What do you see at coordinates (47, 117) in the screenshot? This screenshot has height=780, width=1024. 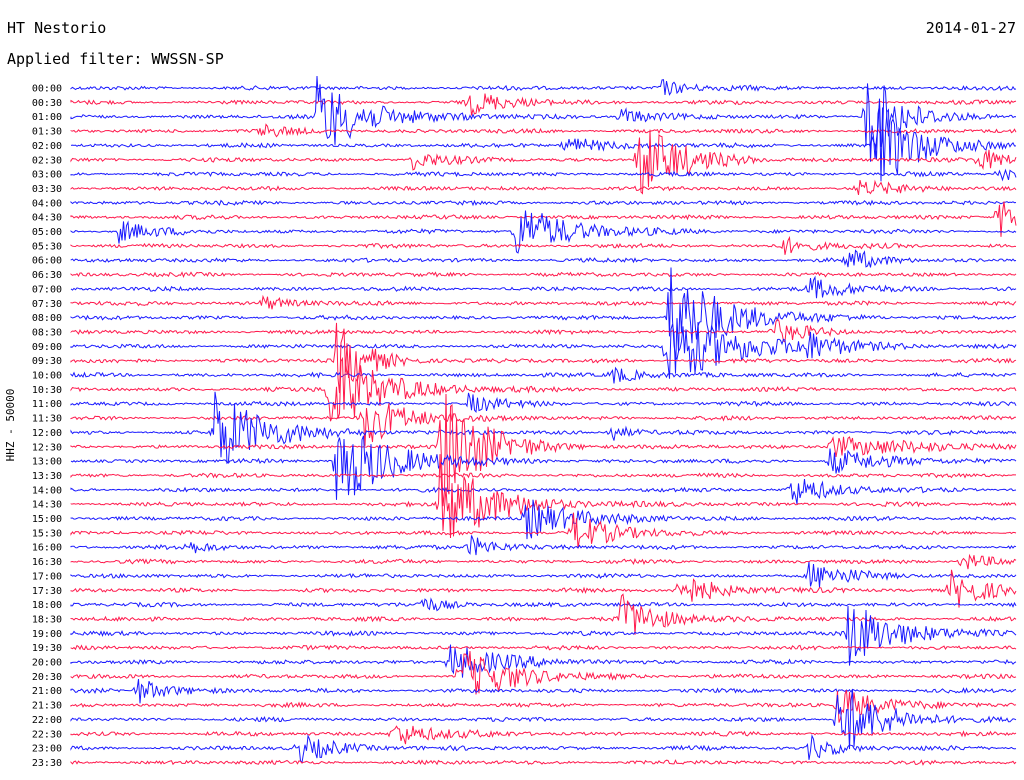 I see `row-label-0100: 01:00` at bounding box center [47, 117].